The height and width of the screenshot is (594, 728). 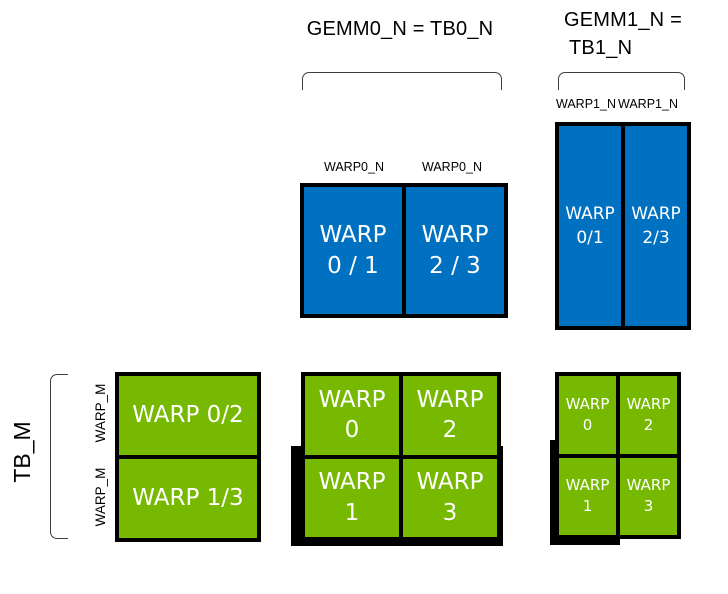 What do you see at coordinates (455, 265) in the screenshot?
I see `accum0-warp23-label-line2: 2 / 3` at bounding box center [455, 265].